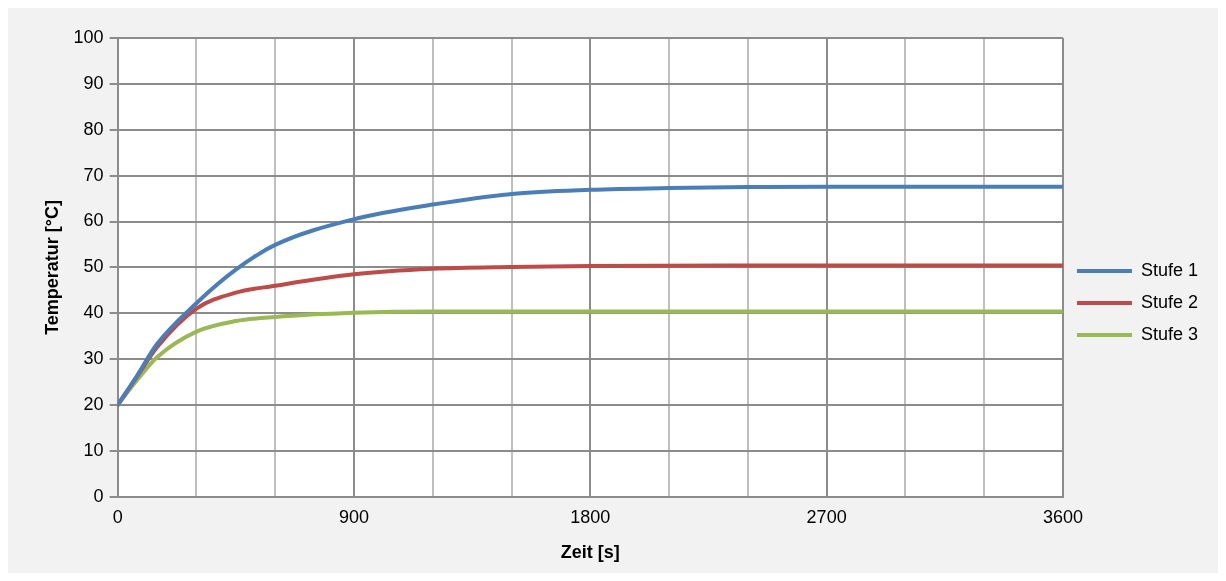 The width and height of the screenshot is (1226, 581). Describe the element at coordinates (93, 449) in the screenshot. I see `y-tick-label: 10` at that location.